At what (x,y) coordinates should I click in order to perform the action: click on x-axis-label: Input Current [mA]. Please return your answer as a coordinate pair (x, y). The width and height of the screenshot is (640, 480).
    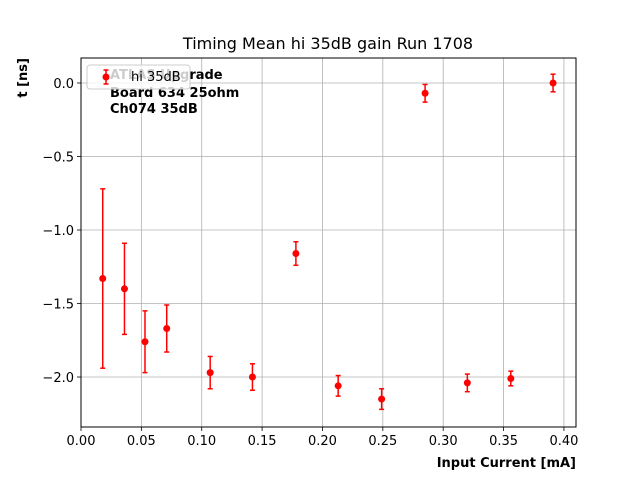
    Looking at the image, I should click on (506, 463).